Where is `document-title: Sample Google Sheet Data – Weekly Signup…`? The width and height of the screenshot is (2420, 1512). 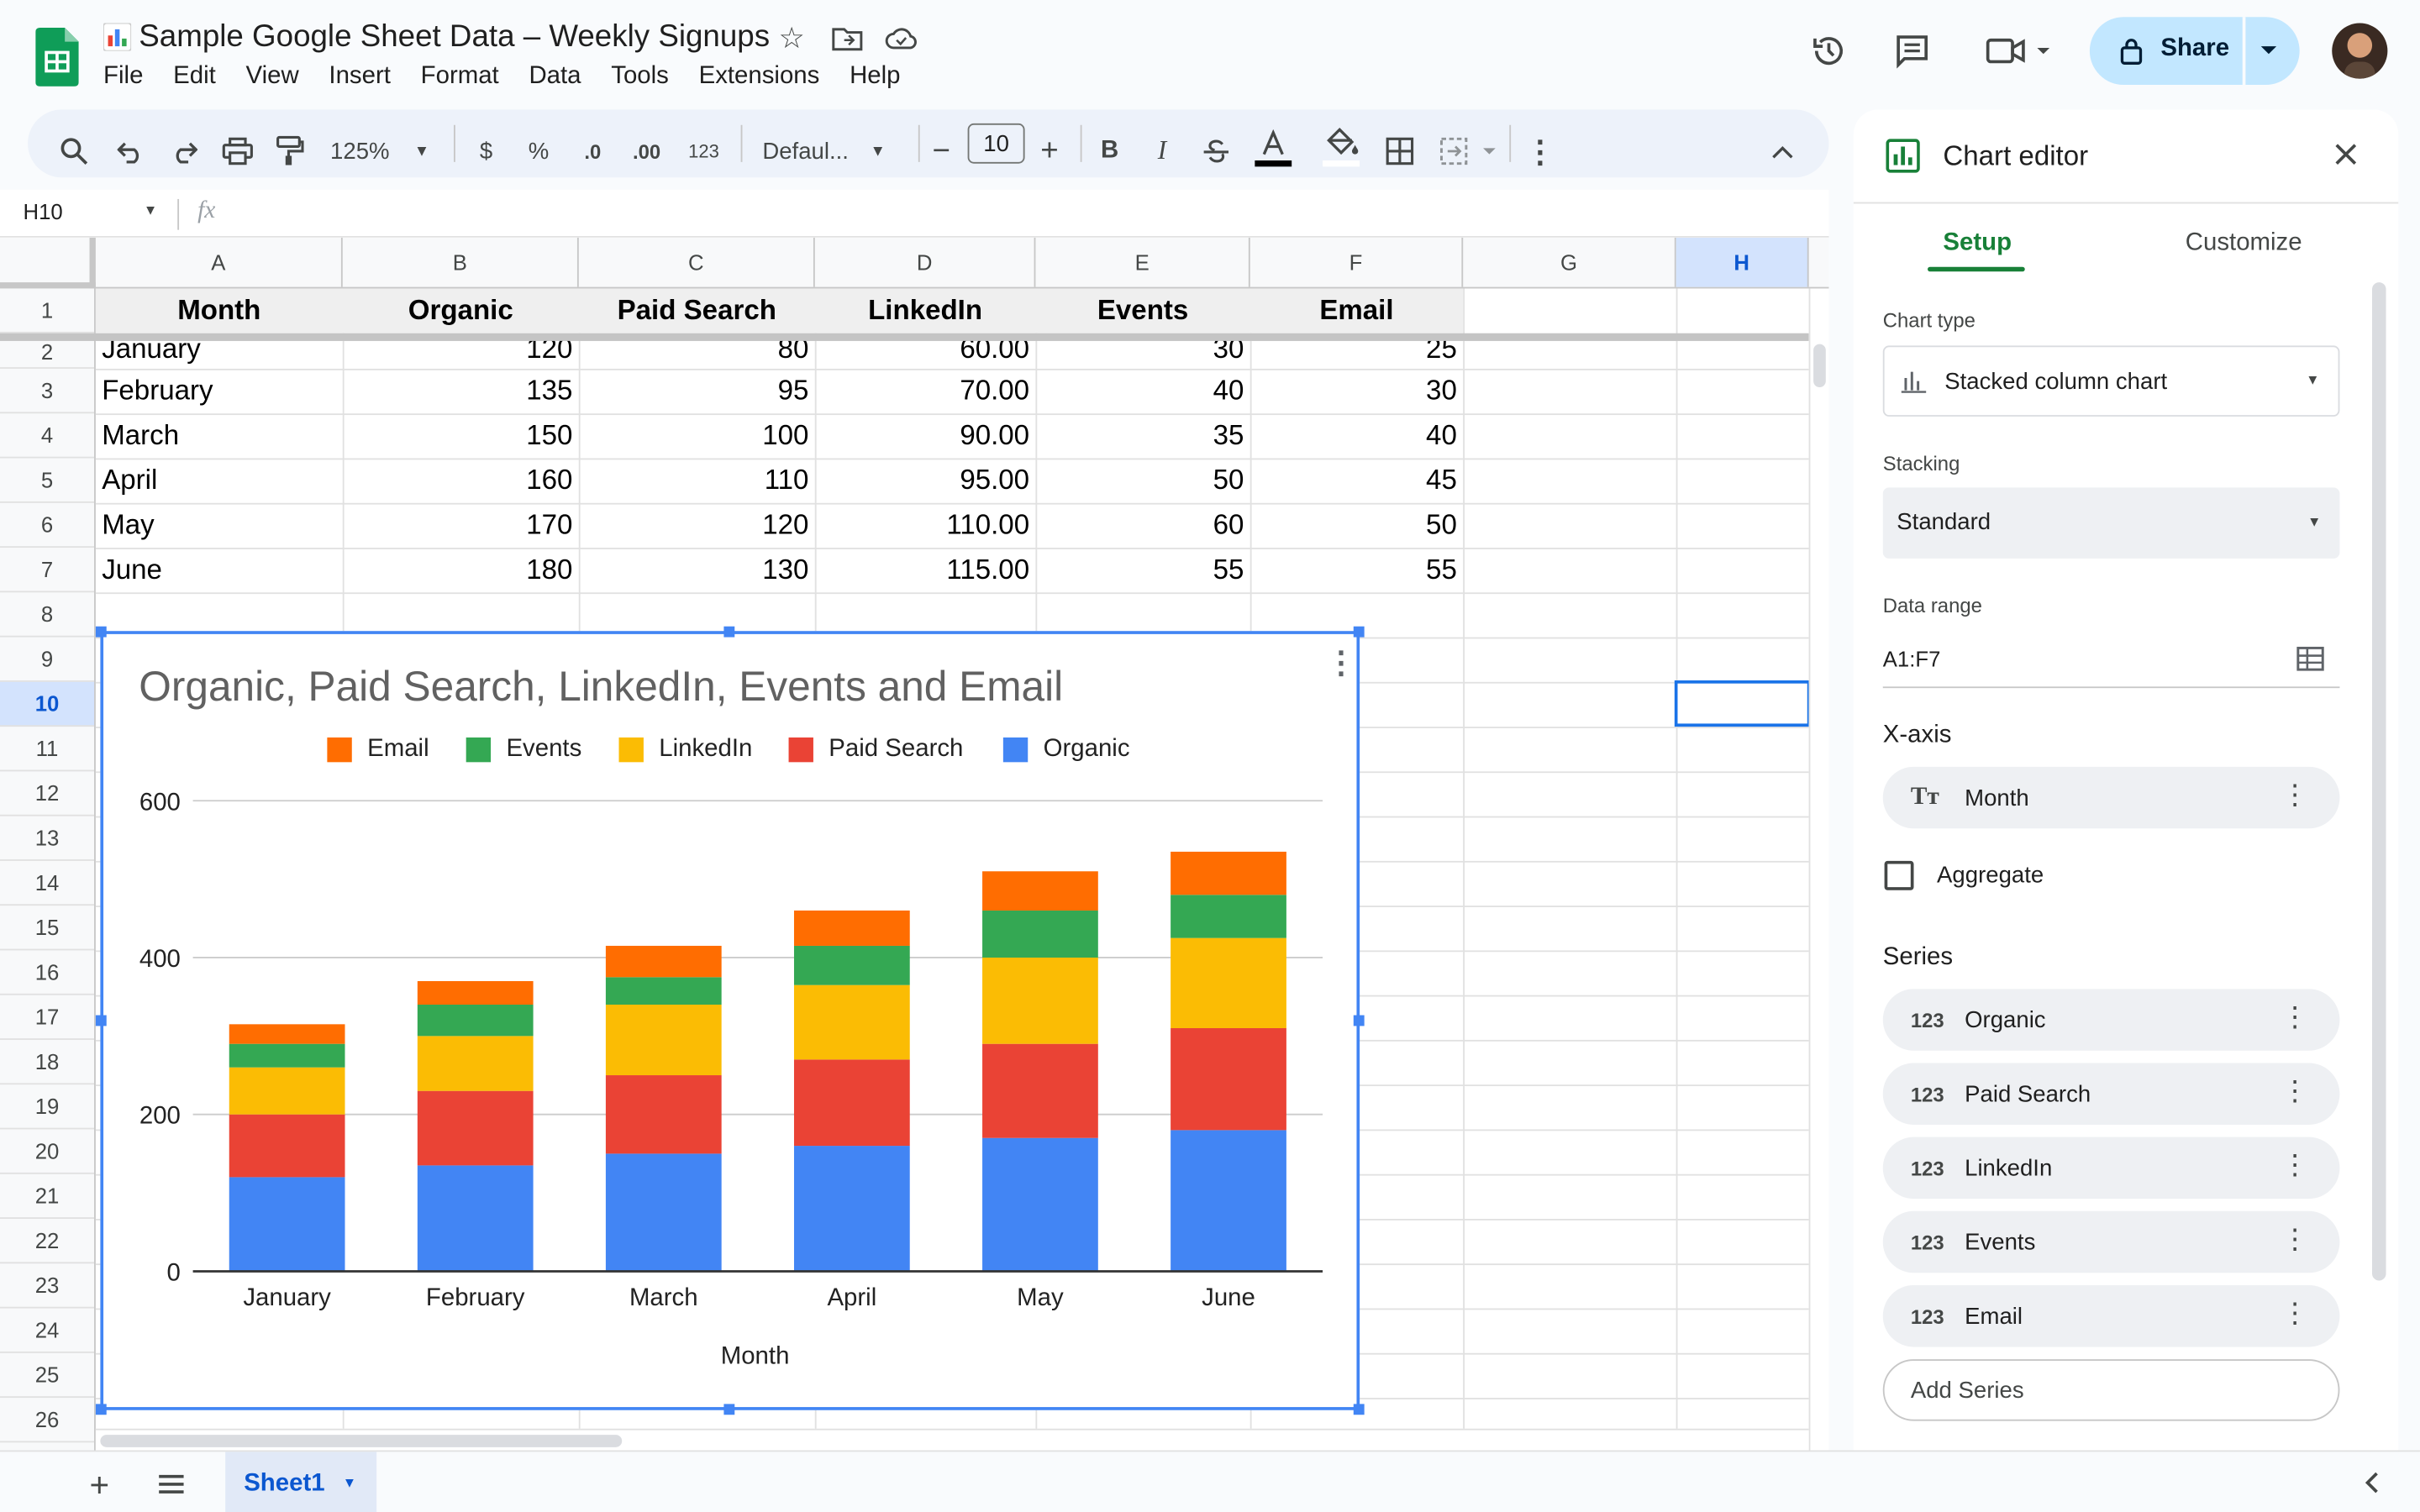
document-title: Sample Google Sheet Data – Weekly Signup… is located at coordinates (455, 37).